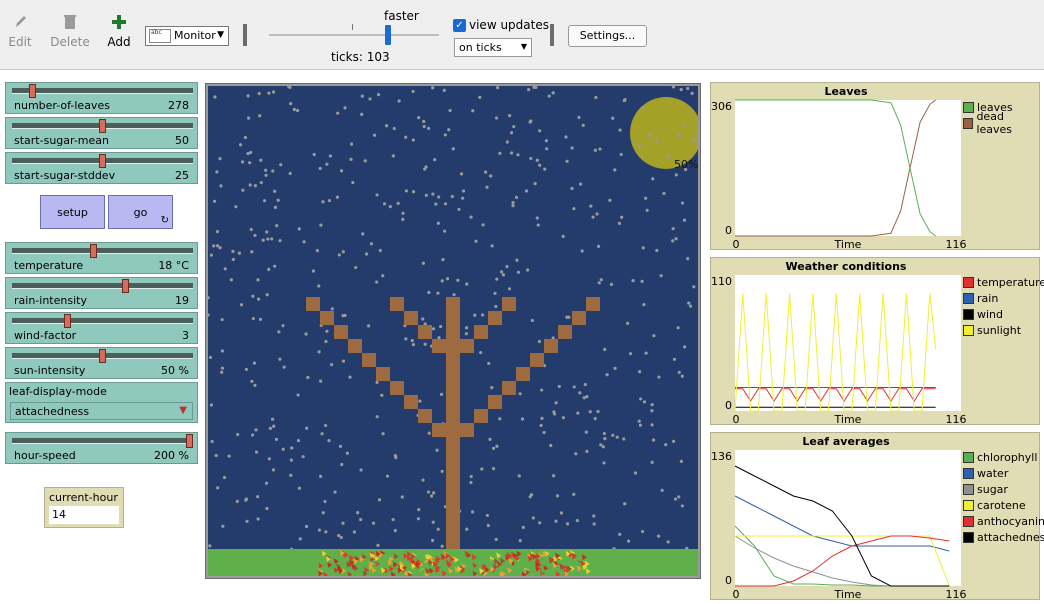 This screenshot has width=1044, height=604. I want to click on edit-button: Edit, so click(20, 31).